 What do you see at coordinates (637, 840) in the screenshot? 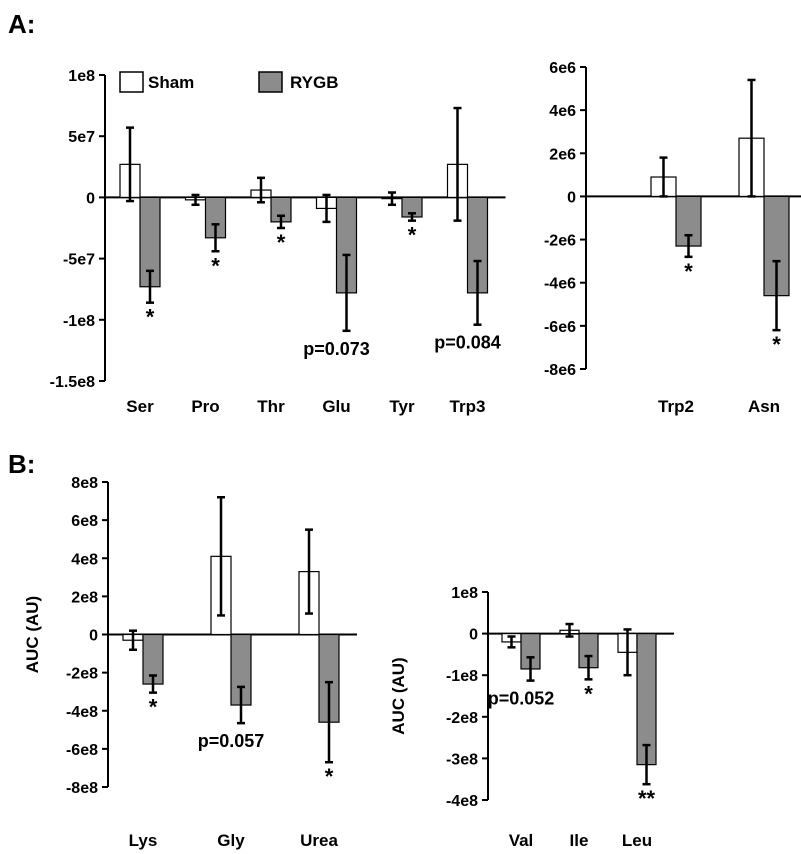
I see `category-label: Leu` at bounding box center [637, 840].